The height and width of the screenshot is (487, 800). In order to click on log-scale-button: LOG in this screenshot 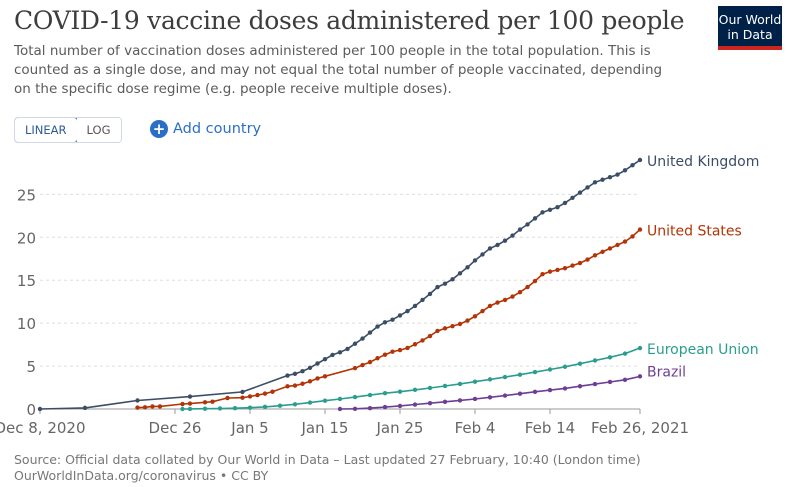, I will do `click(98, 130)`.